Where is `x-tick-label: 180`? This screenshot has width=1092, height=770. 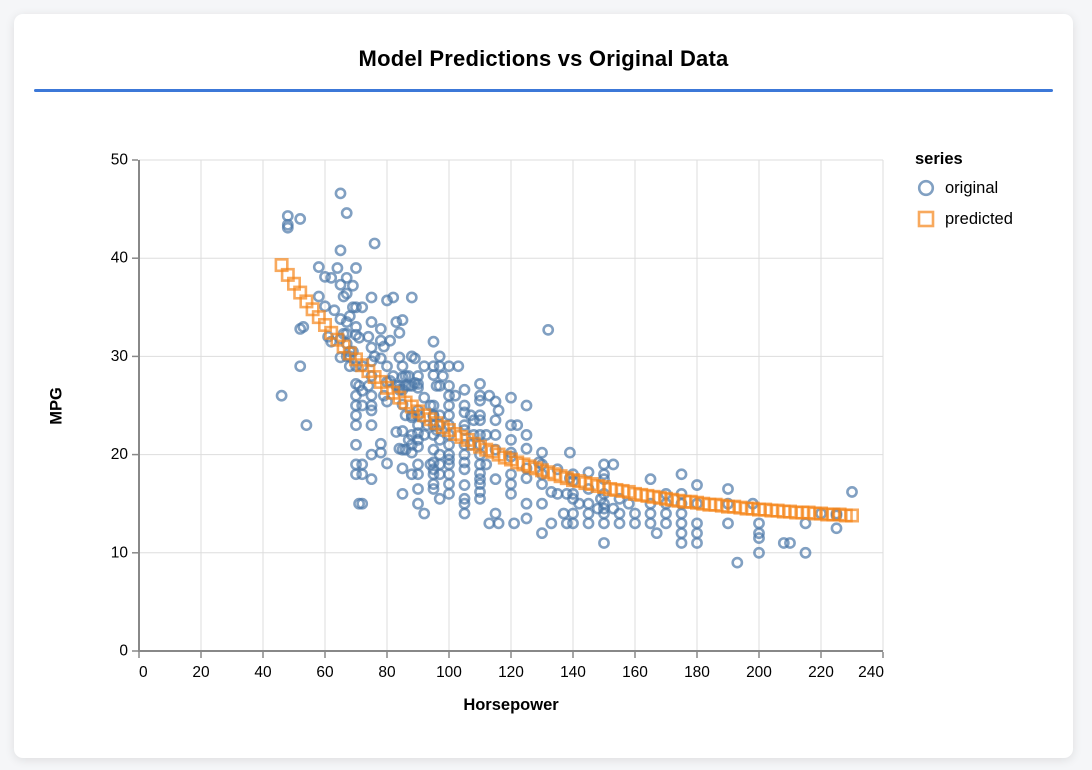
x-tick-label: 180 is located at coordinates (697, 672).